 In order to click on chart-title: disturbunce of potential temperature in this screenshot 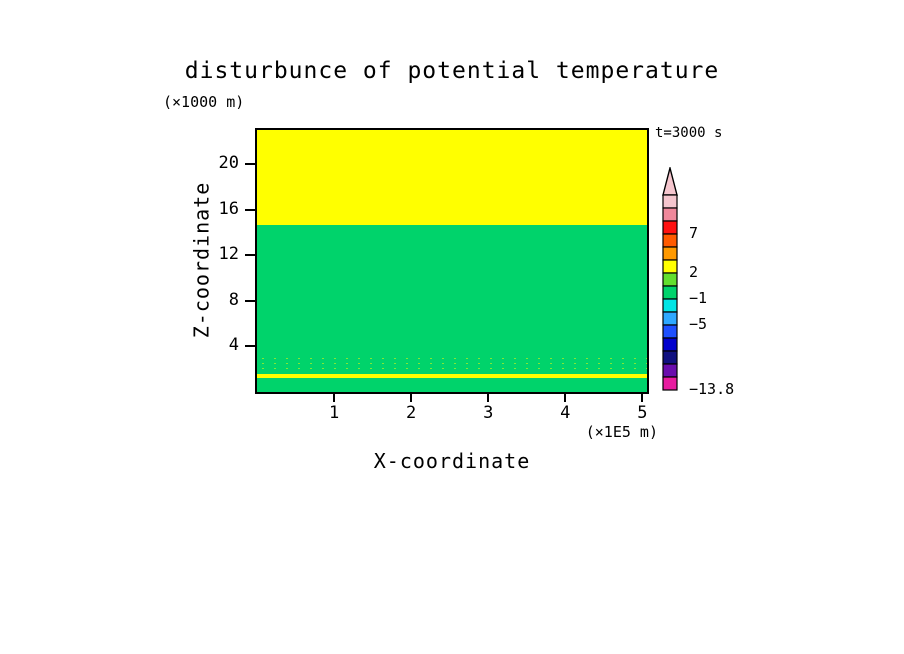, I will do `click(452, 71)`.